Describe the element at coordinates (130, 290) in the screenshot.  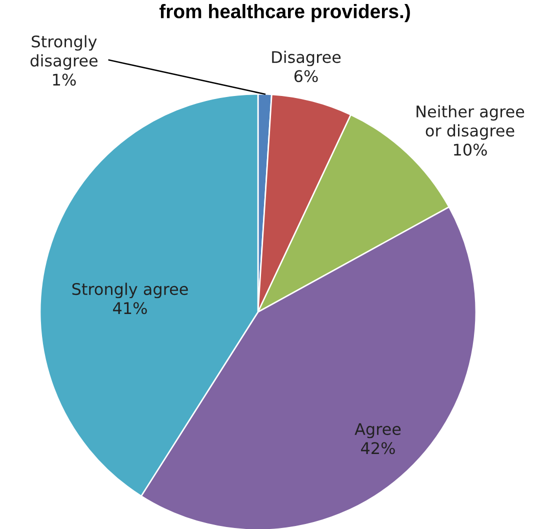
I see `slice-label: Strongly agree` at that location.